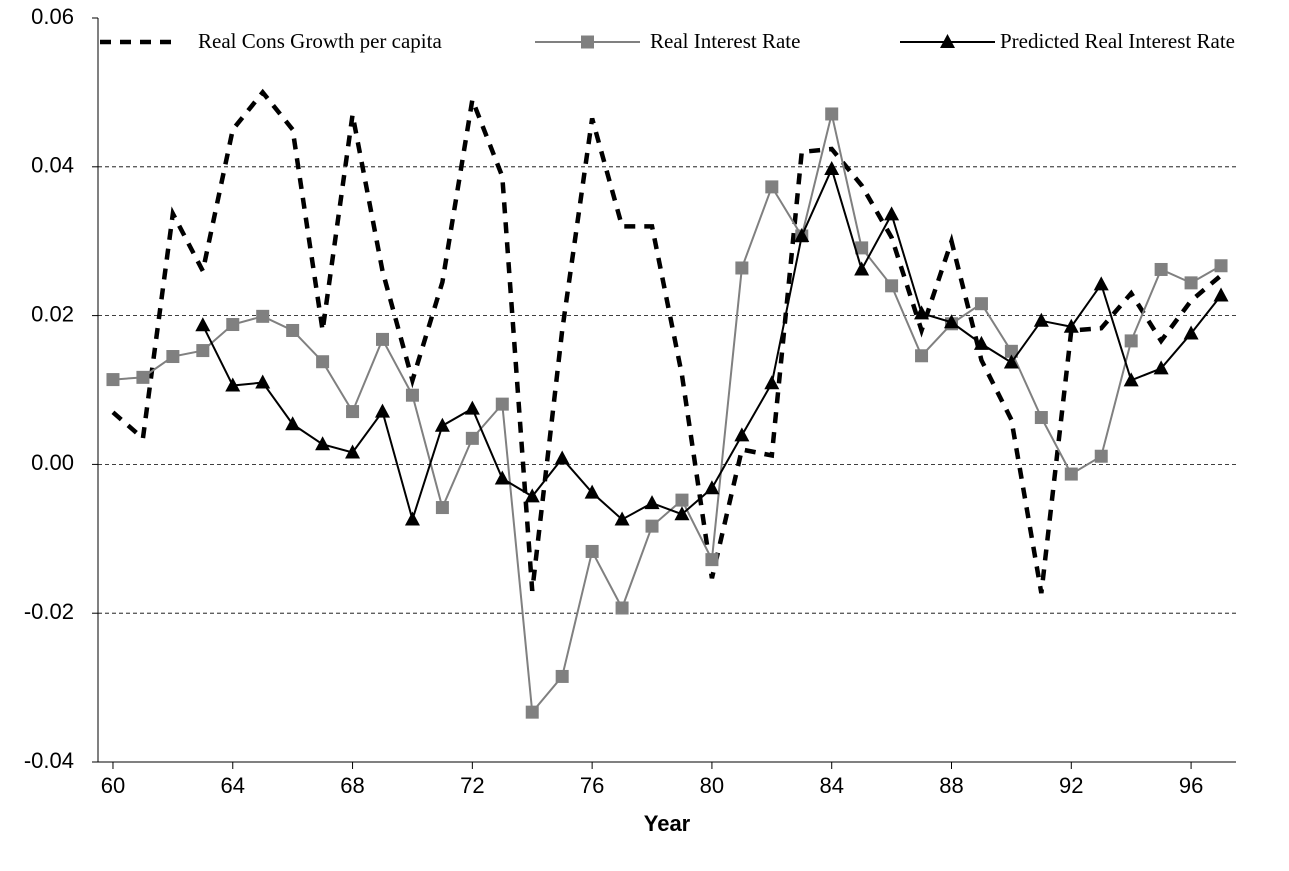 The image size is (1289, 871). I want to click on x-tick-label: 64, so click(233, 785).